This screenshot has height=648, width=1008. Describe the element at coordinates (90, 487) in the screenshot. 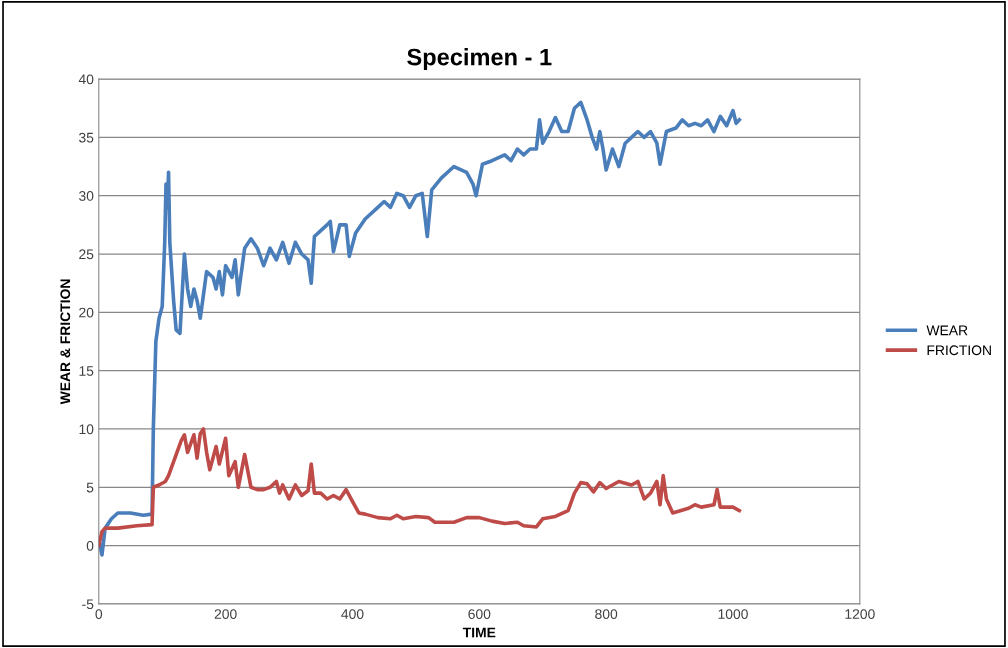

I see `y-tick-label: 5` at that location.